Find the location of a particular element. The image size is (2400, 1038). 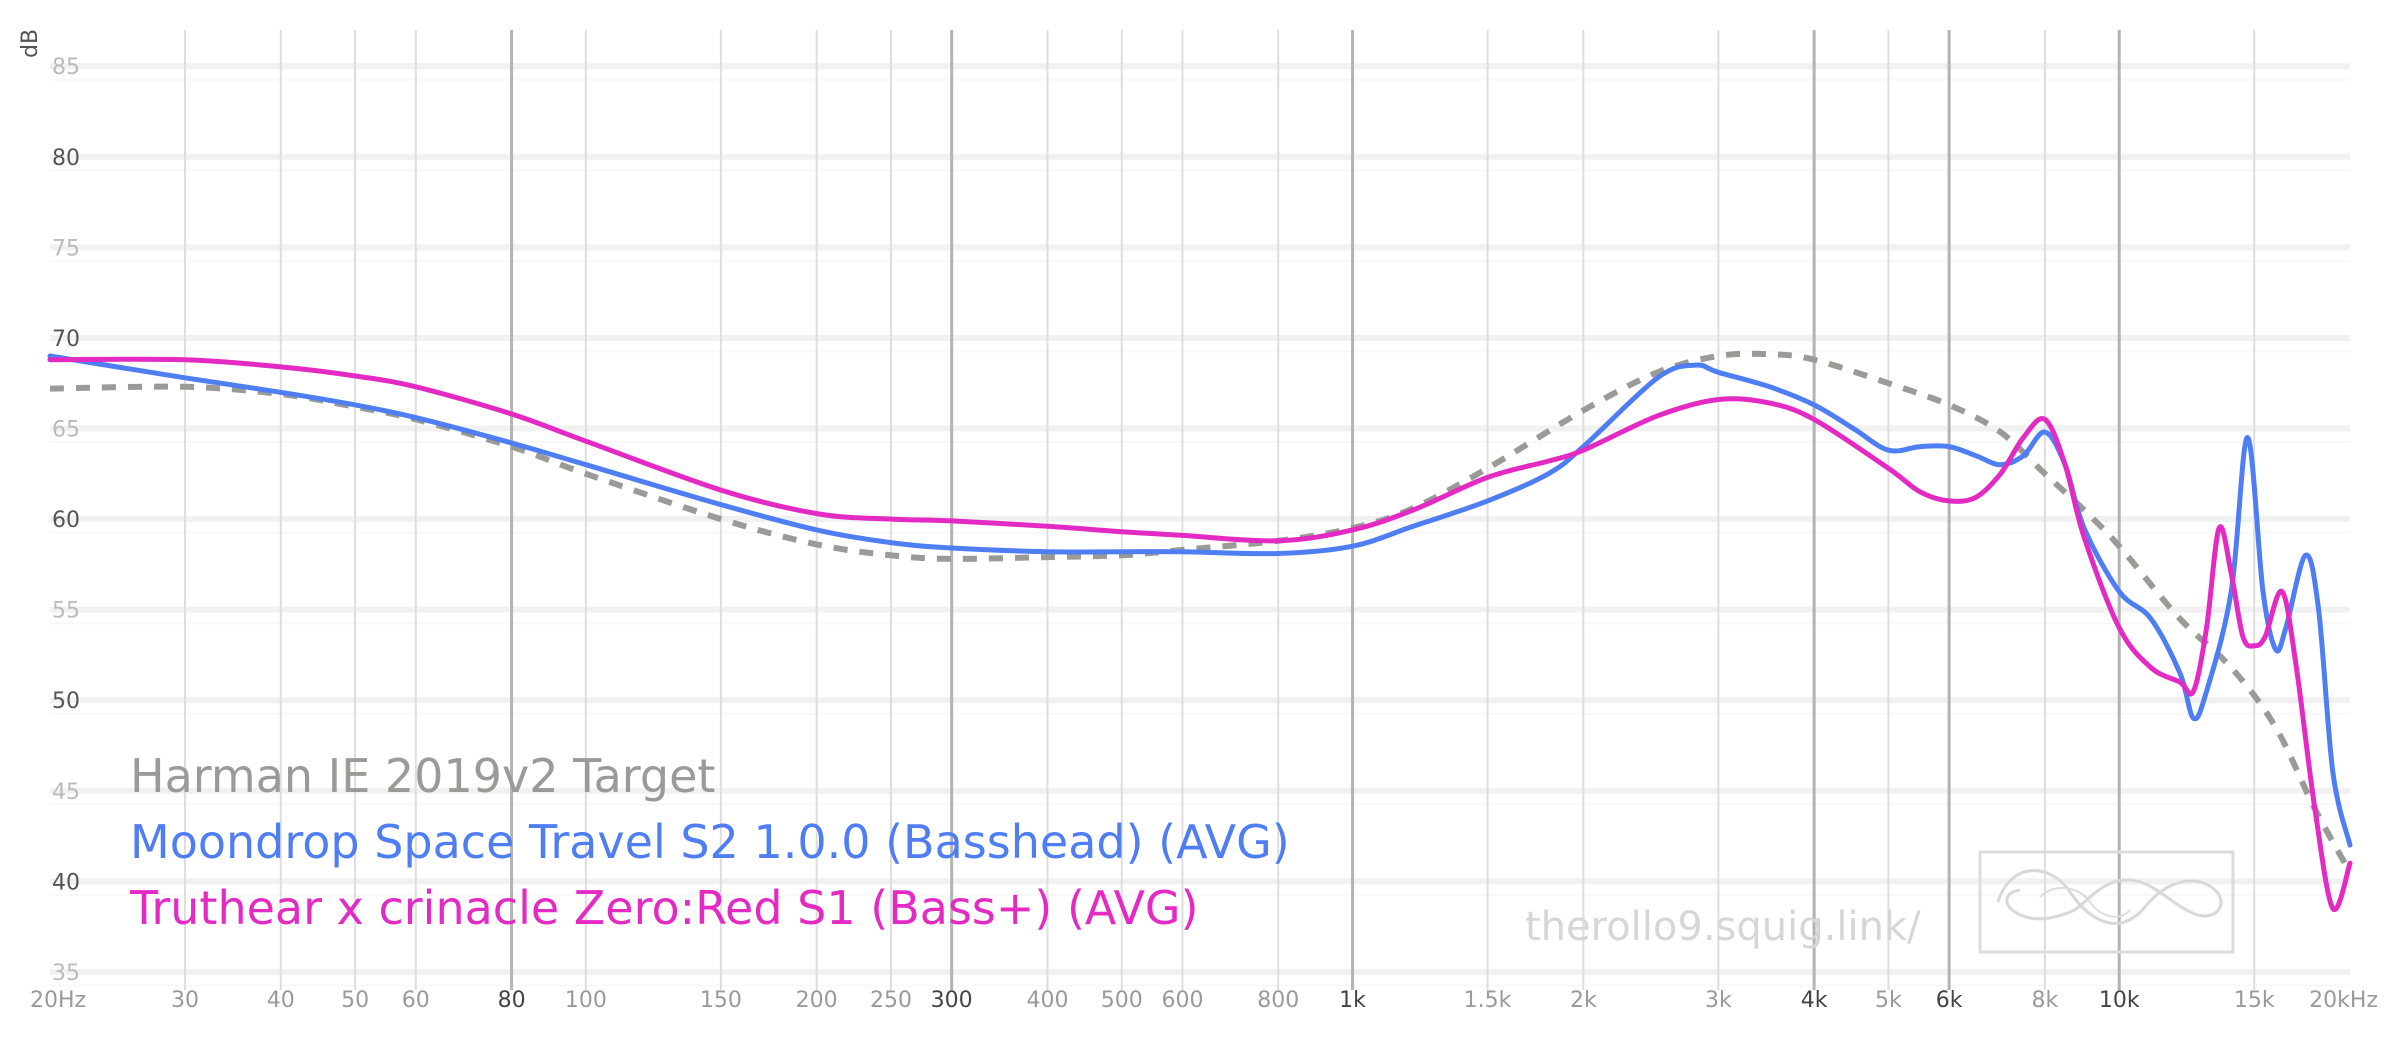

x-tick-label: 60 is located at coordinates (416, 1000).